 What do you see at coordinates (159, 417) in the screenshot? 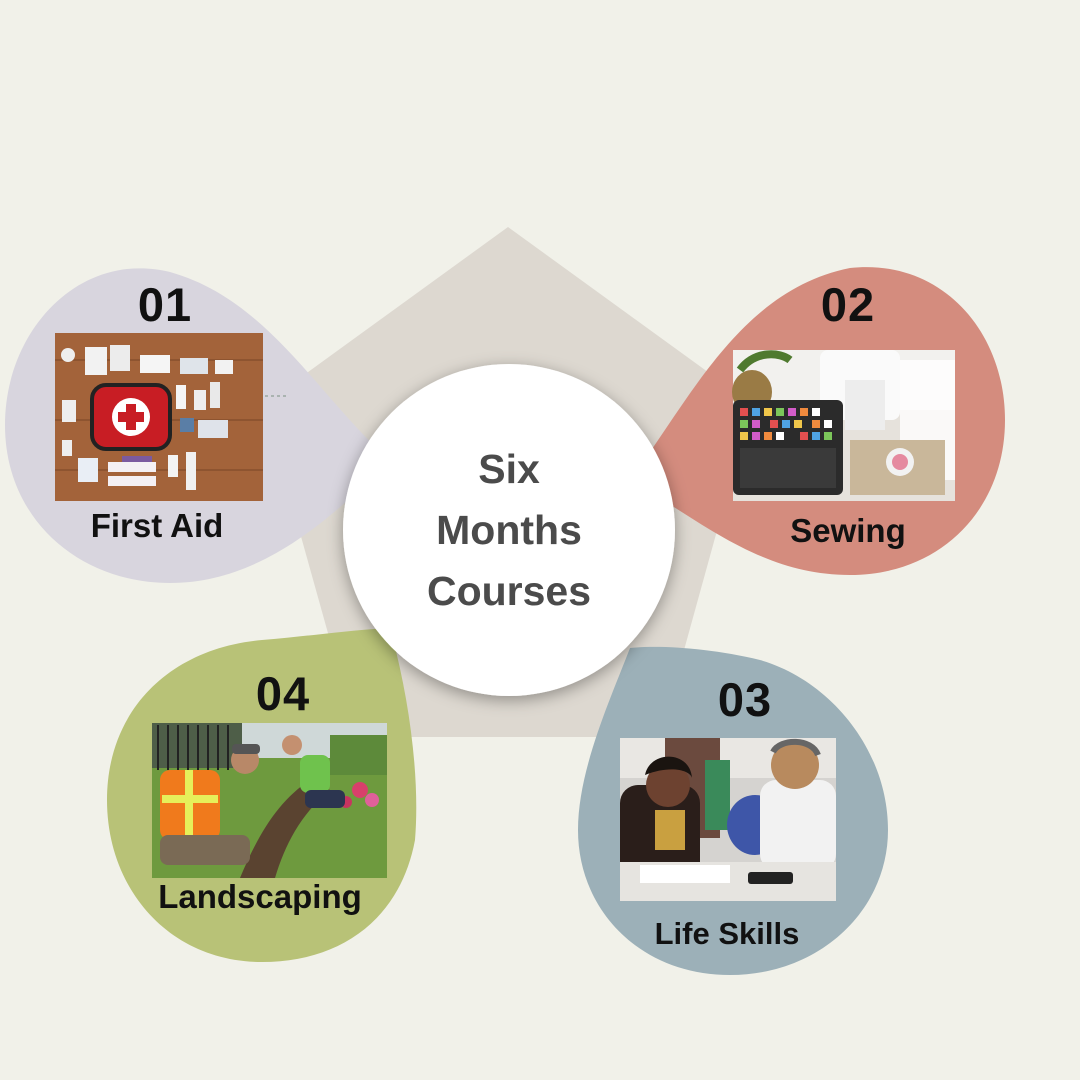
I see `first-aid-kit-photo` at bounding box center [159, 417].